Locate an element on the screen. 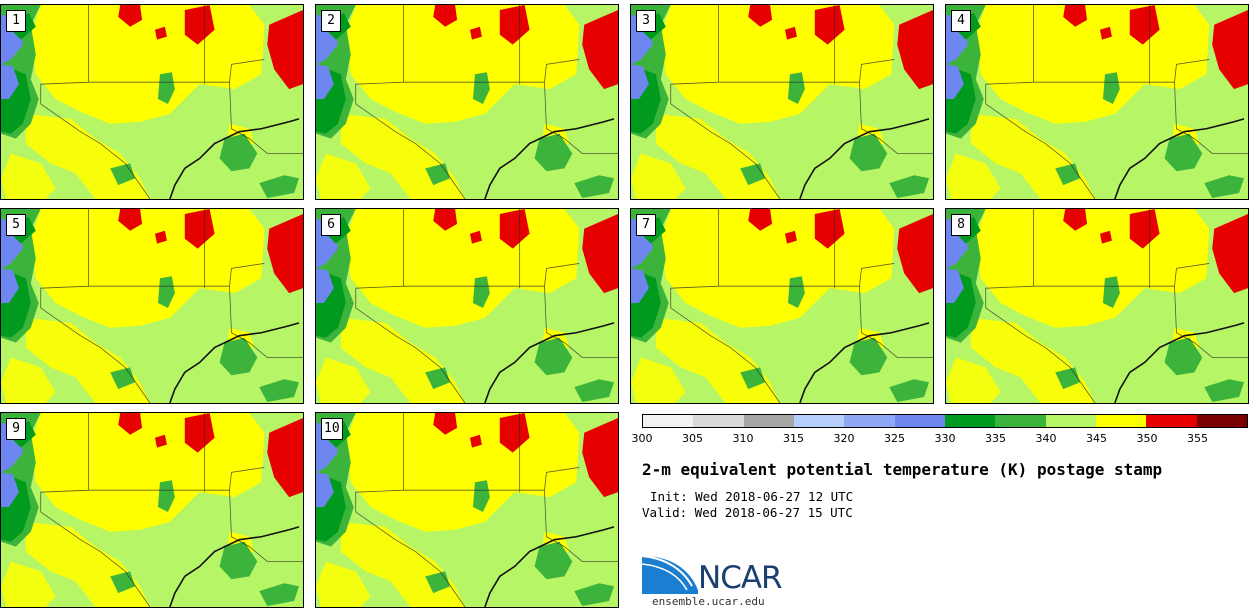  panel-number-9: 9 is located at coordinates (16, 429).